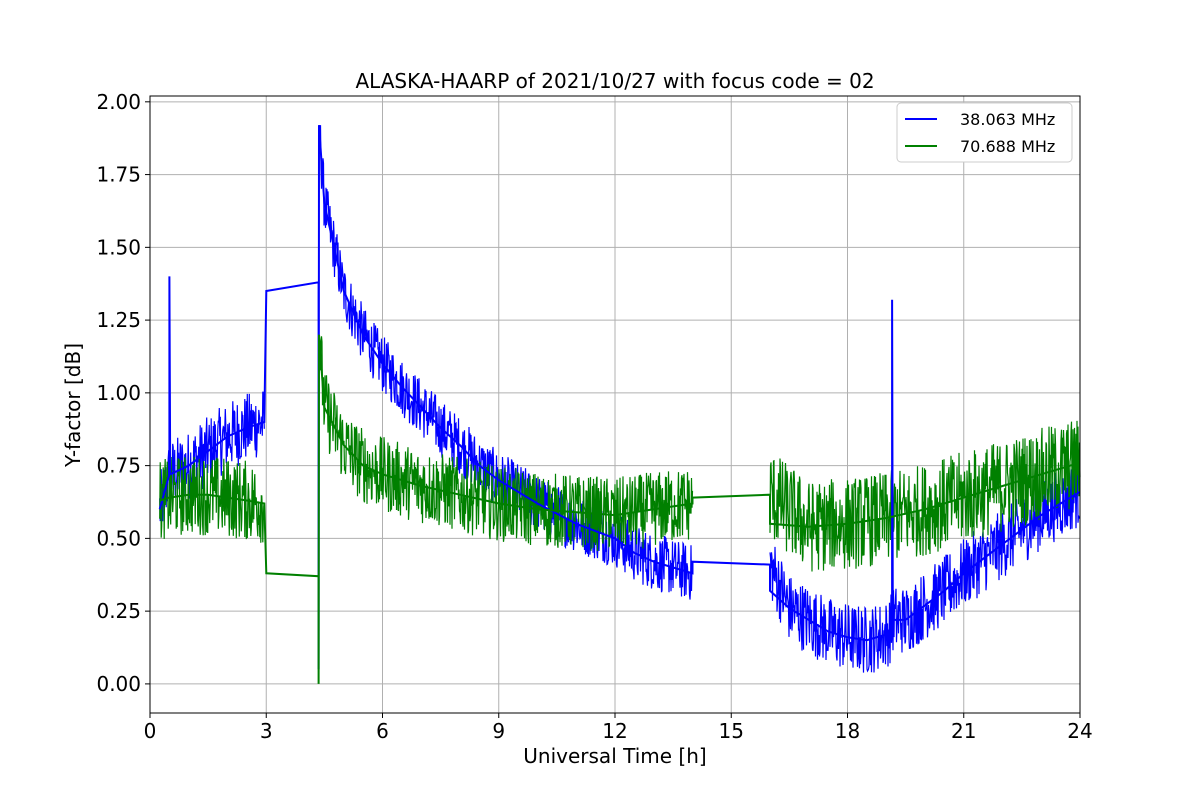 This screenshot has width=1200, height=800. I want to click on y-tick-label: 0.00, so click(118, 684).